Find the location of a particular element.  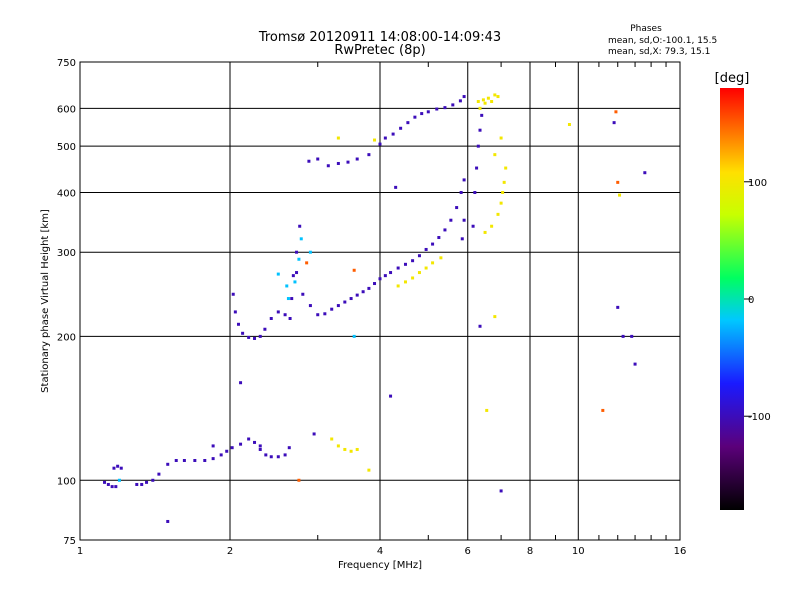

y-tick-label: 100 is located at coordinates (66, 481).